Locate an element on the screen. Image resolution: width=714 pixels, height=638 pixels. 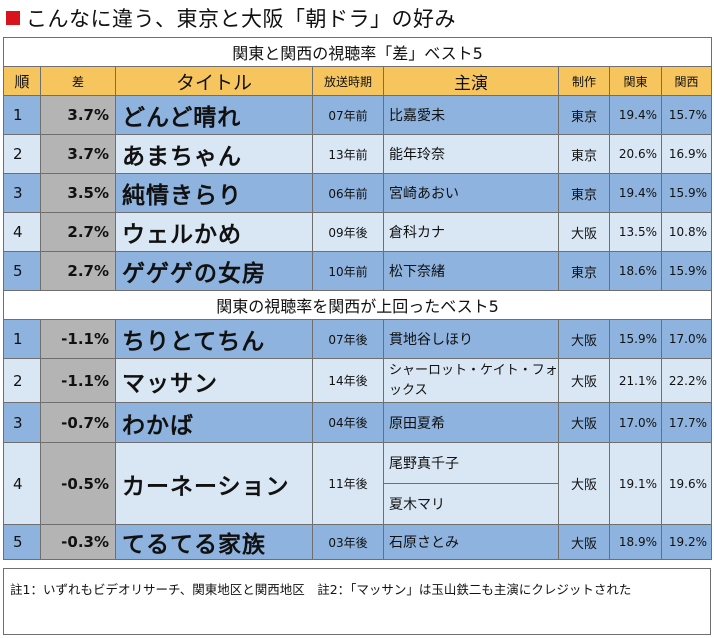
section1-heading-row: 関東と関西の視聴率「差」ベスト5 is located at coordinates (357, 52).